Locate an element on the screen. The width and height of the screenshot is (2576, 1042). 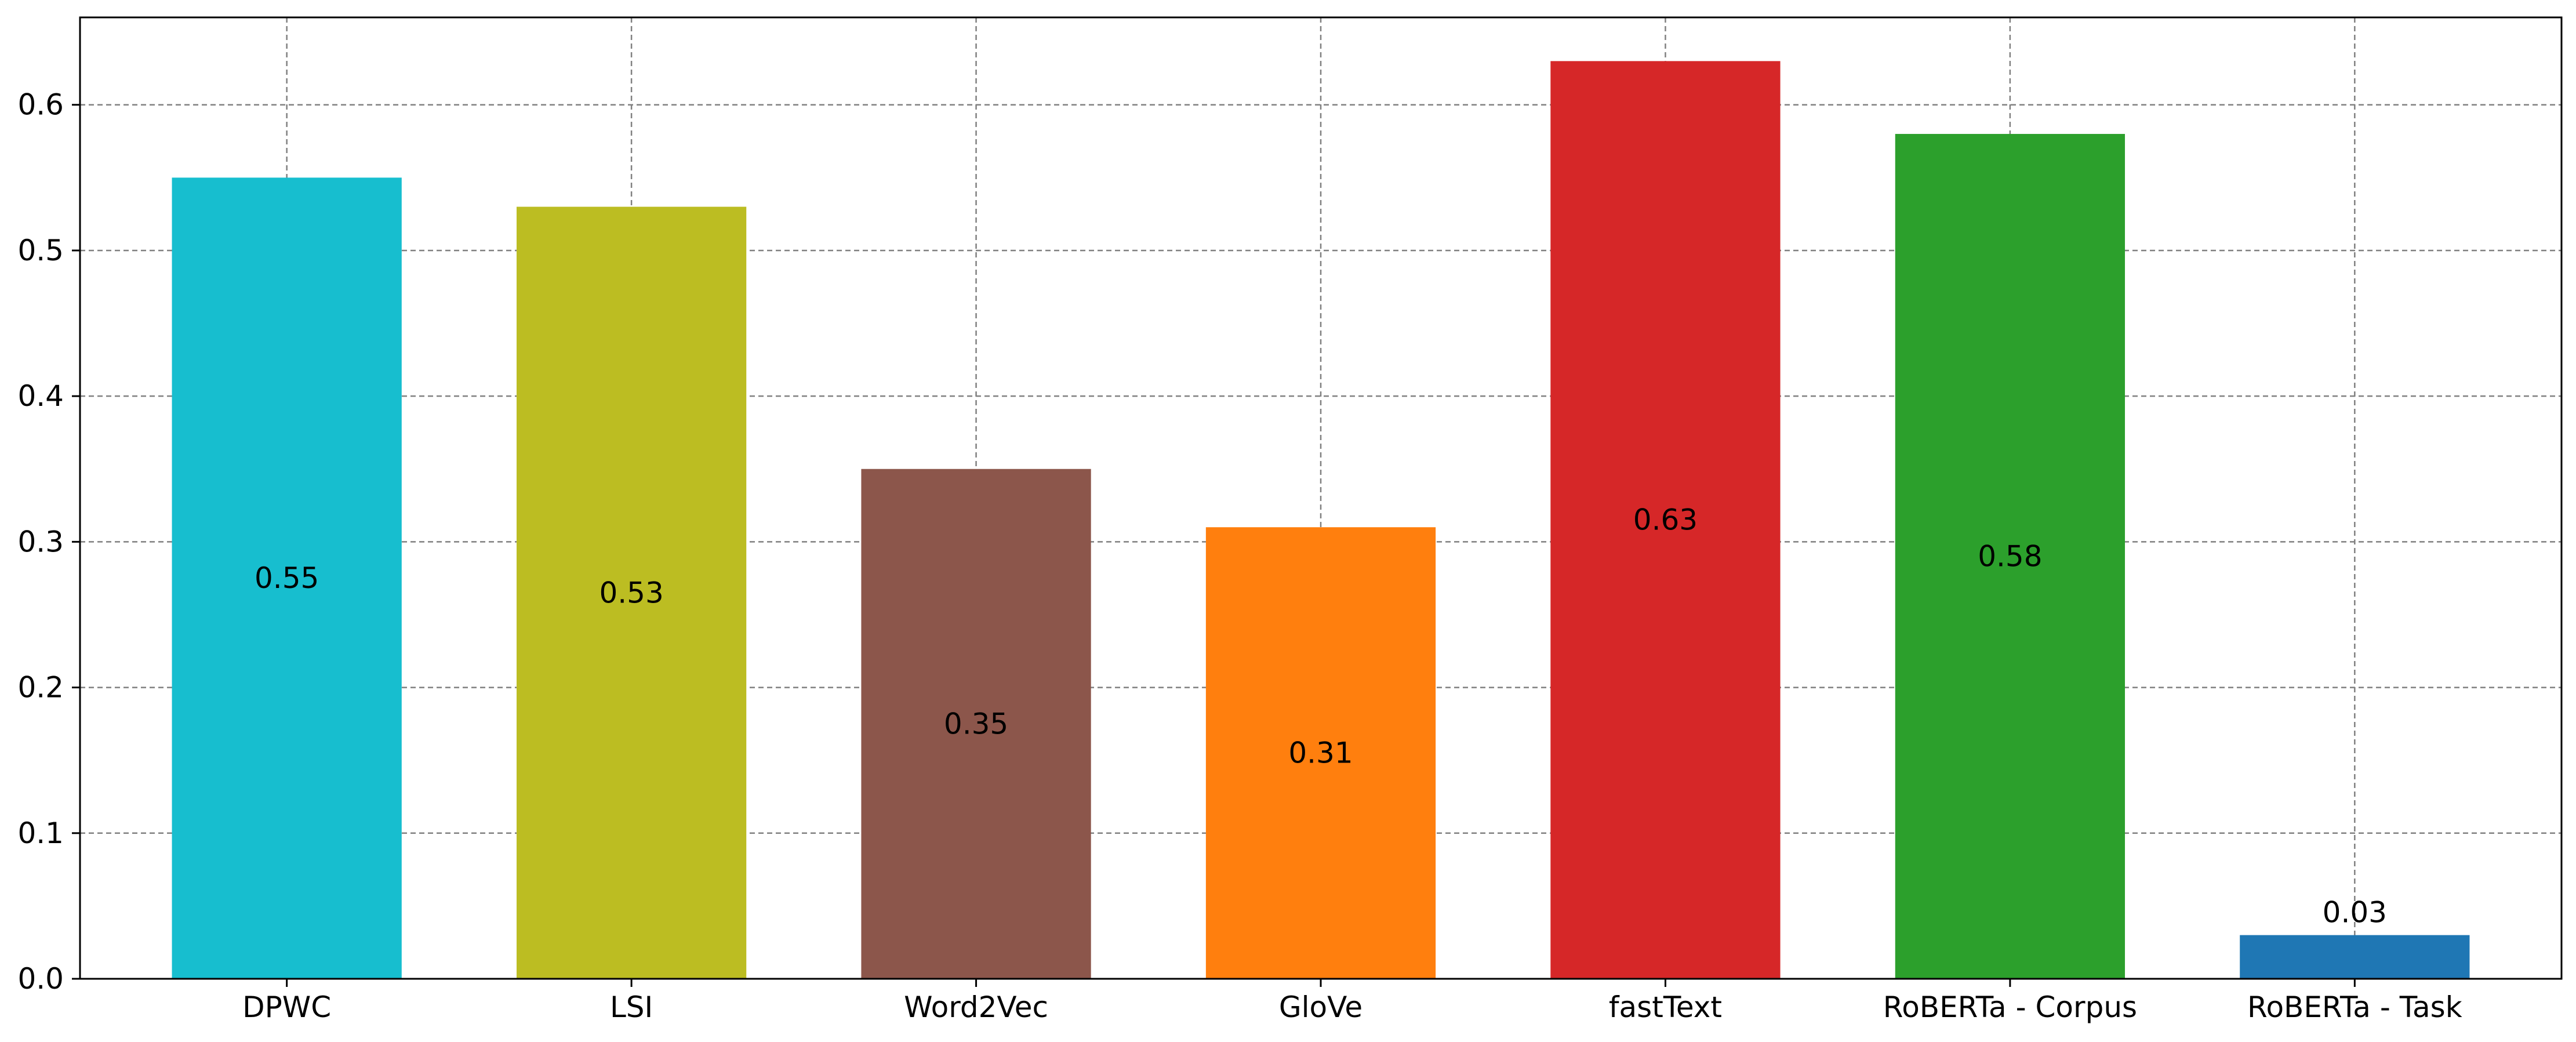
bar-value-label: 0.03 is located at coordinates (2355, 913).